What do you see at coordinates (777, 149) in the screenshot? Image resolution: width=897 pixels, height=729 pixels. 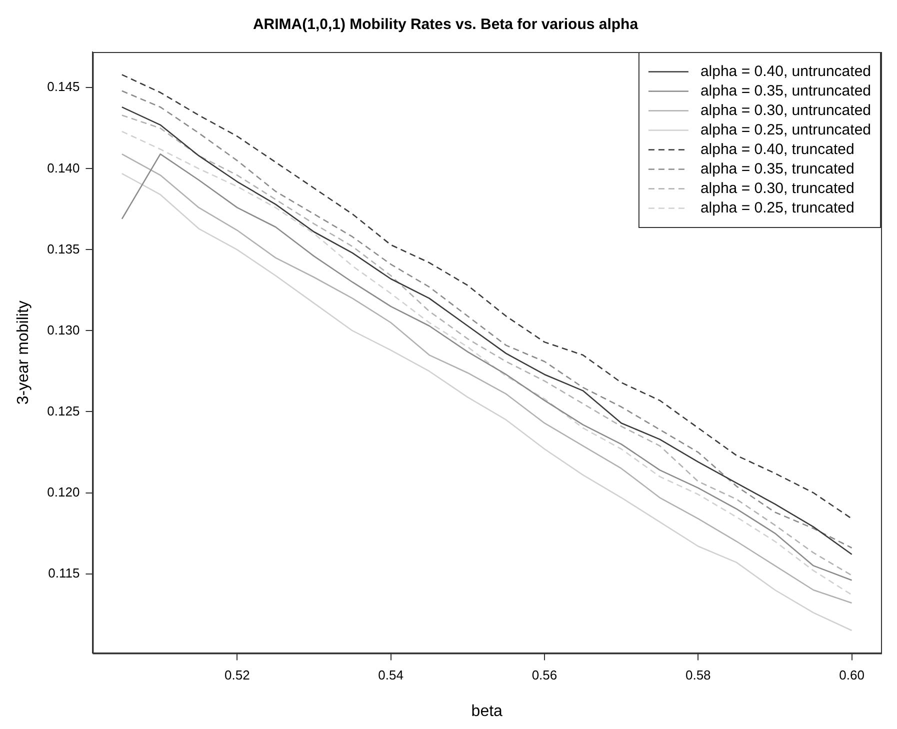 I see `legend-label: alpha = 0.40, truncated` at bounding box center [777, 149].